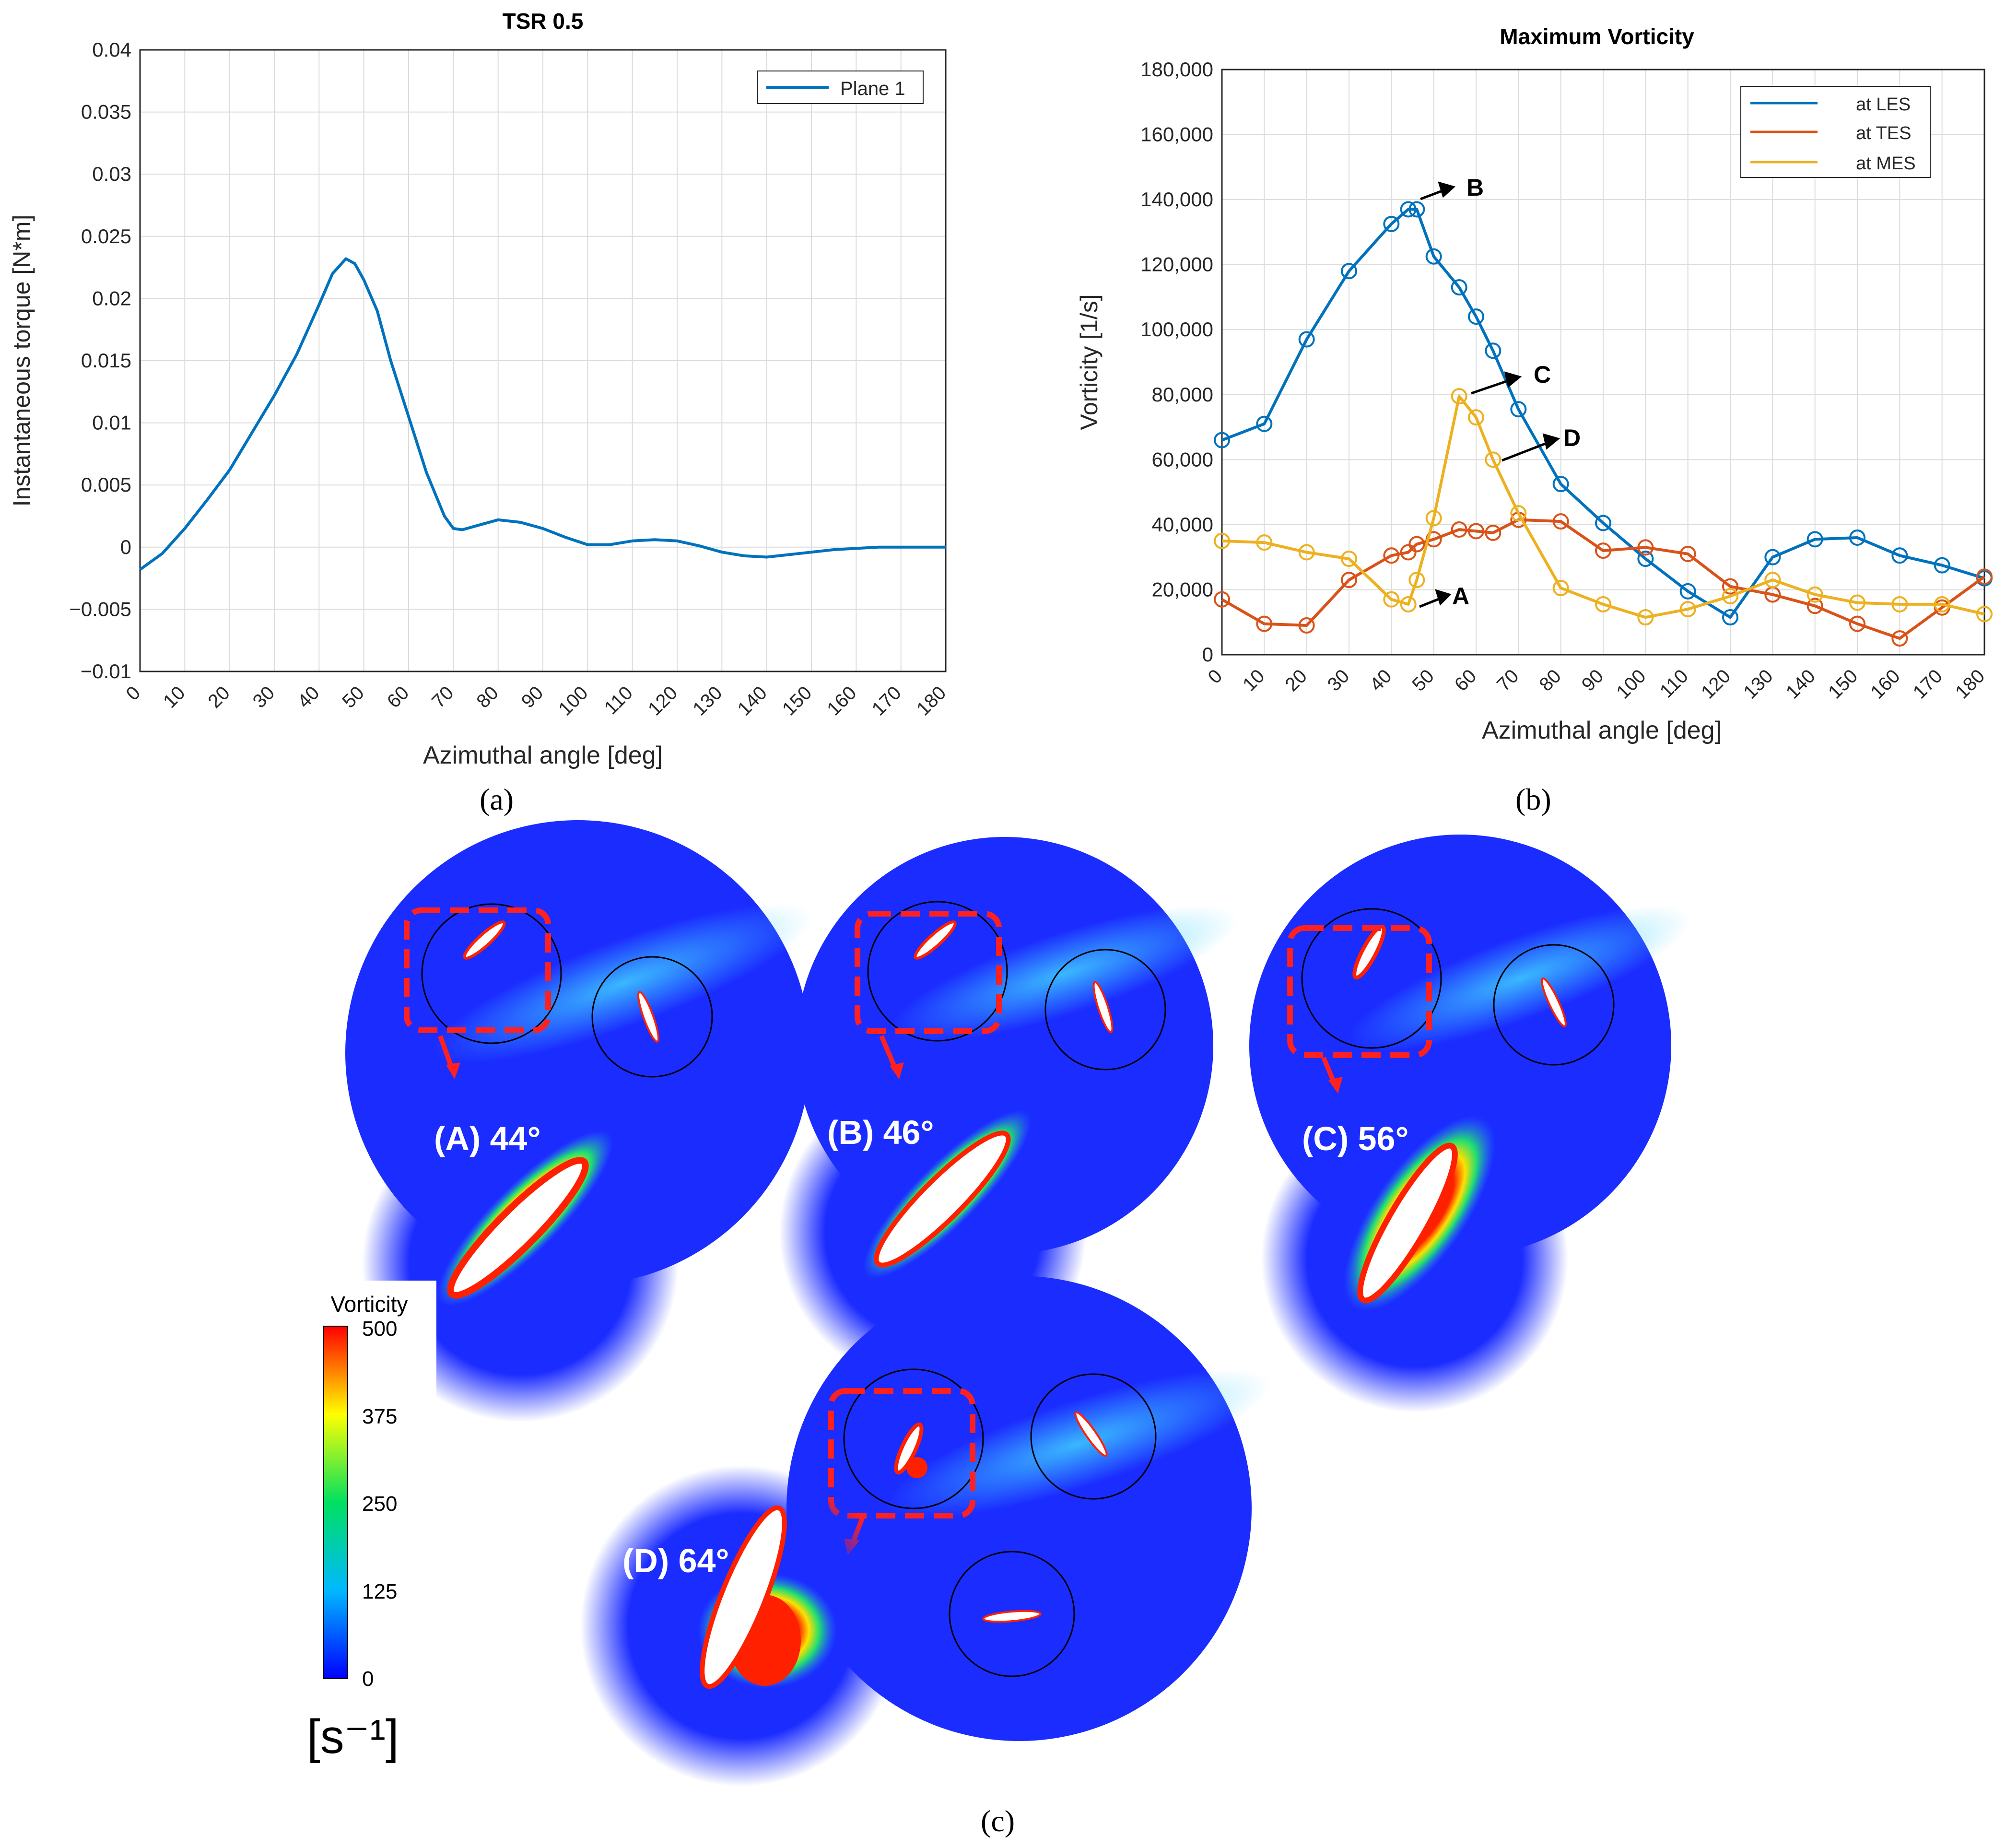 The height and width of the screenshot is (1848, 2006). Describe the element at coordinates (353, 697) in the screenshot. I see `x-tick-label: 50` at that location.